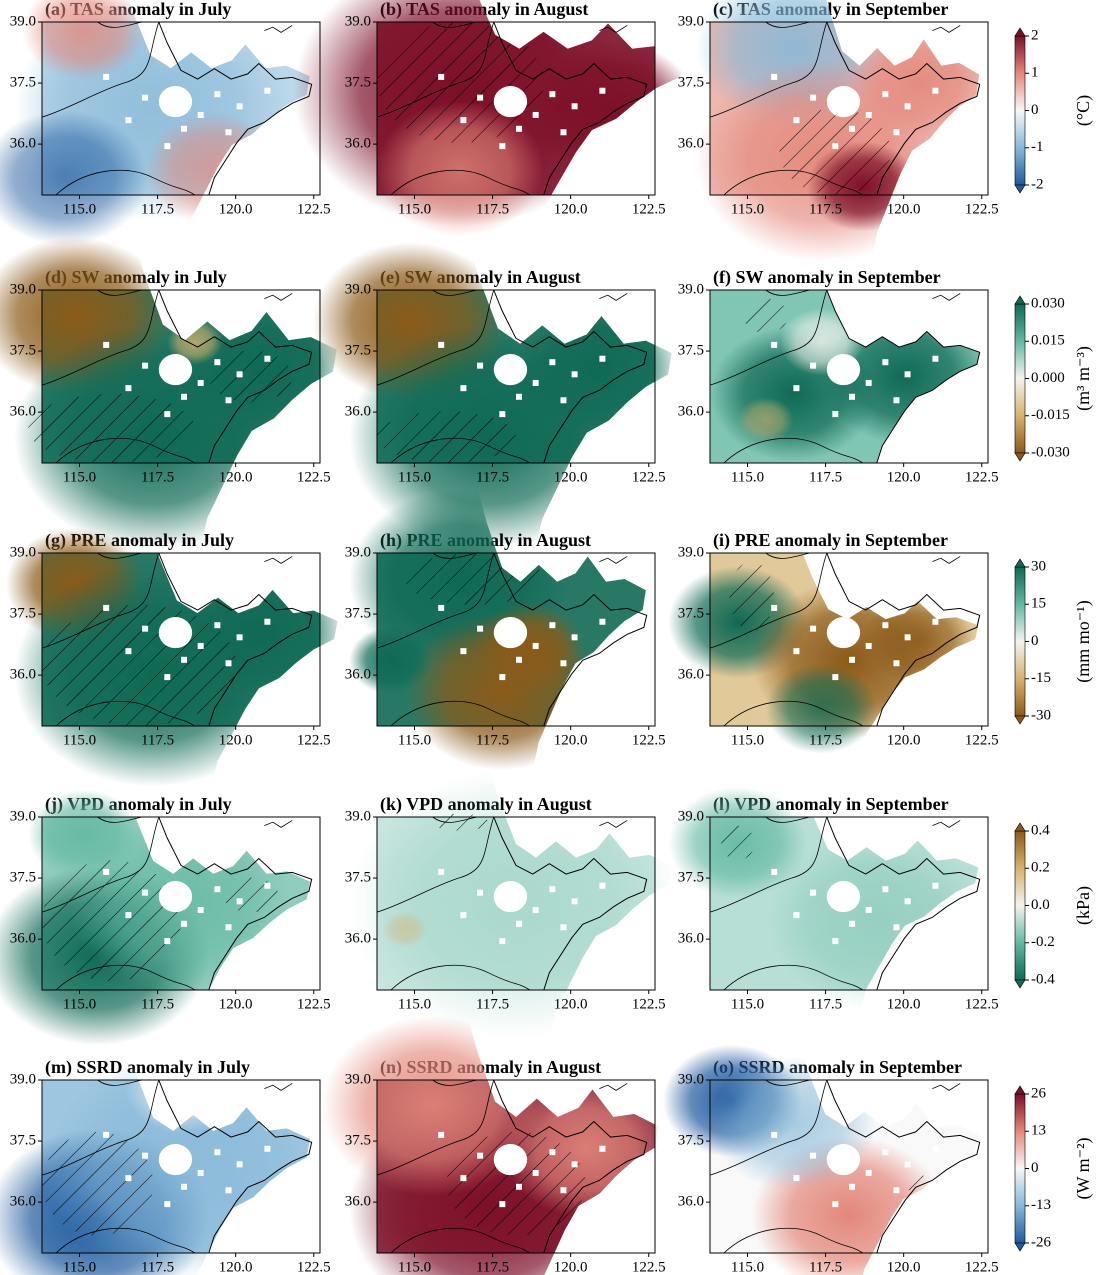  I want to click on colorbar-tick-label: -0.2, so click(1043, 942).